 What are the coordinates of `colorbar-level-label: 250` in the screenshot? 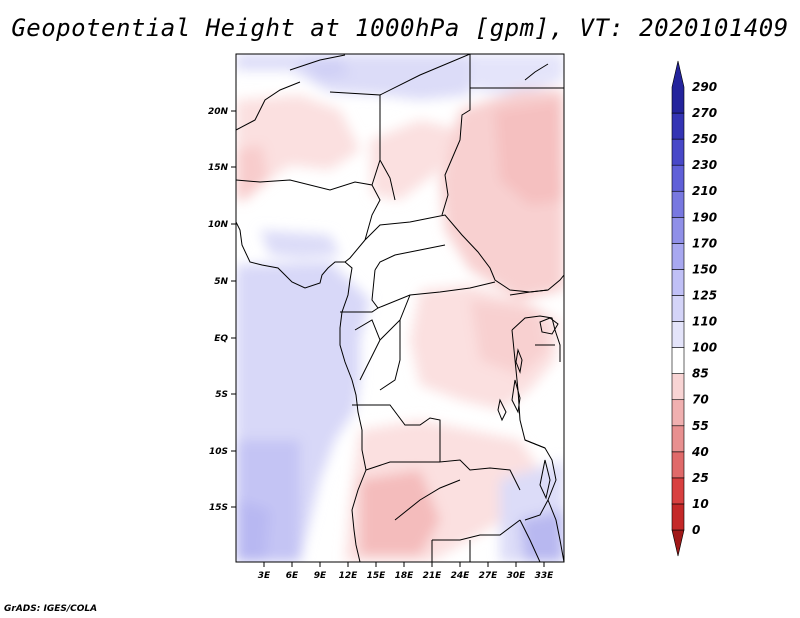 It's located at (704, 139).